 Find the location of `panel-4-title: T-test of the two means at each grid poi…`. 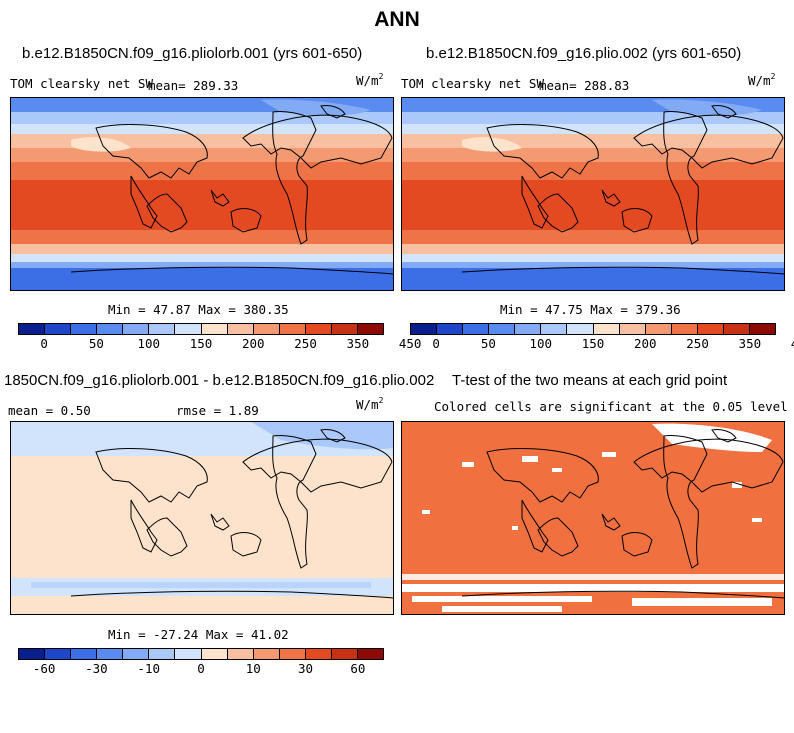

panel-4-title: T-test of the two means at each grid poi… is located at coordinates (590, 380).